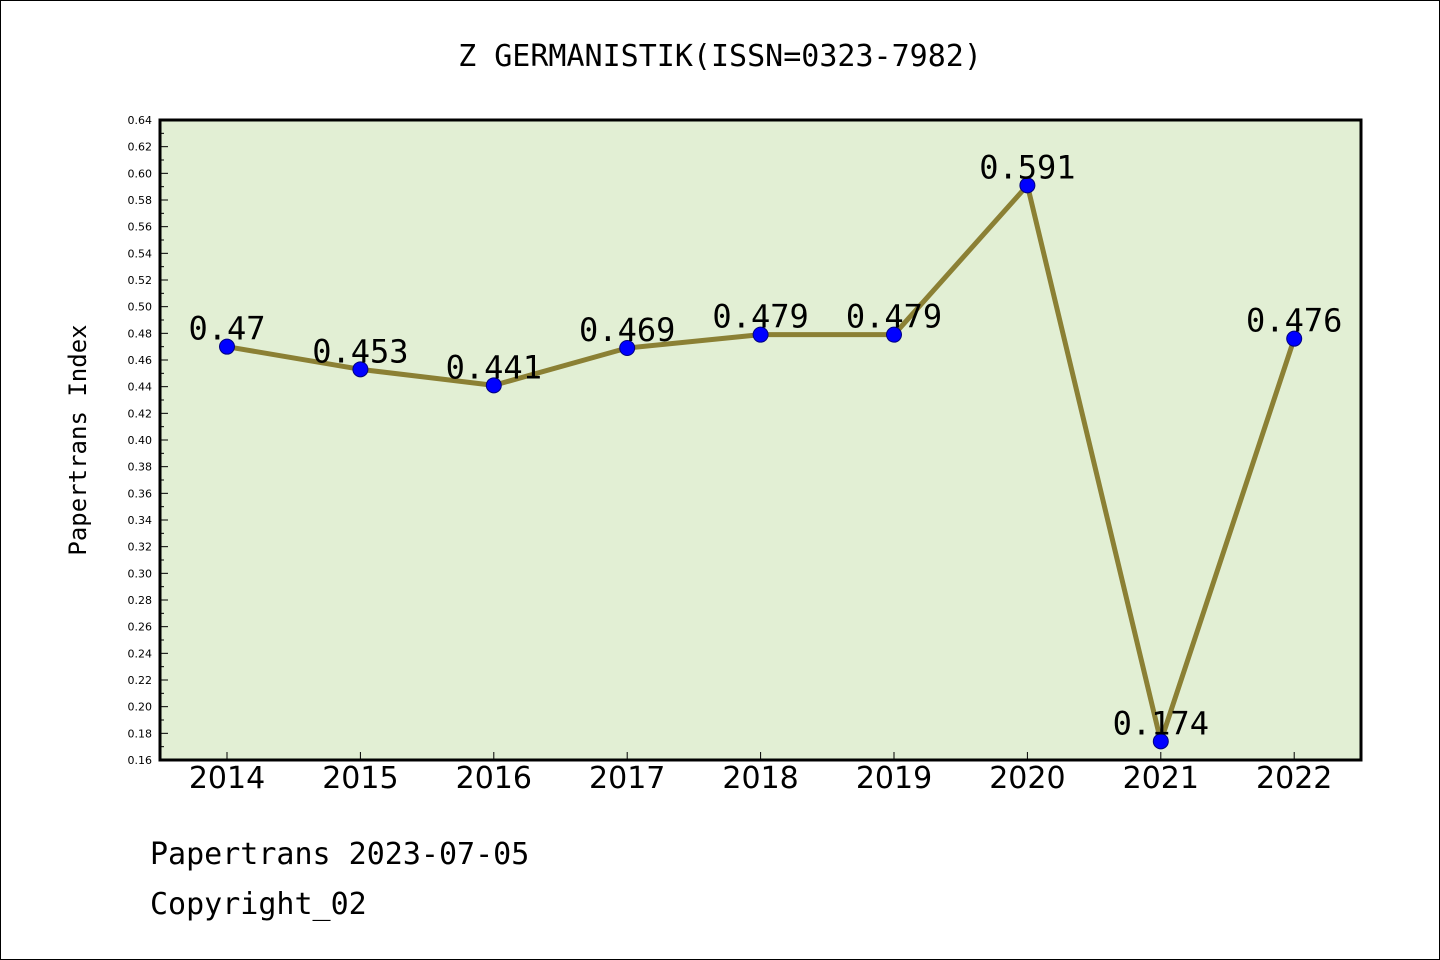 This screenshot has height=960, width=1440. What do you see at coordinates (493, 385) in the screenshot?
I see `data-point-2016` at bounding box center [493, 385].